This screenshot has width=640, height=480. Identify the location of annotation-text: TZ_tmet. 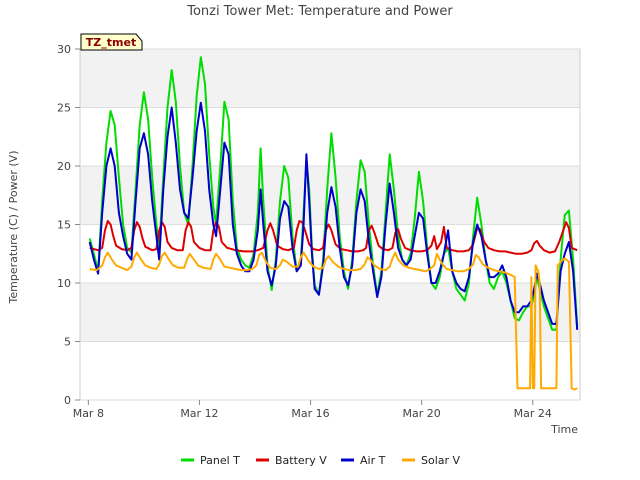
(111, 42).